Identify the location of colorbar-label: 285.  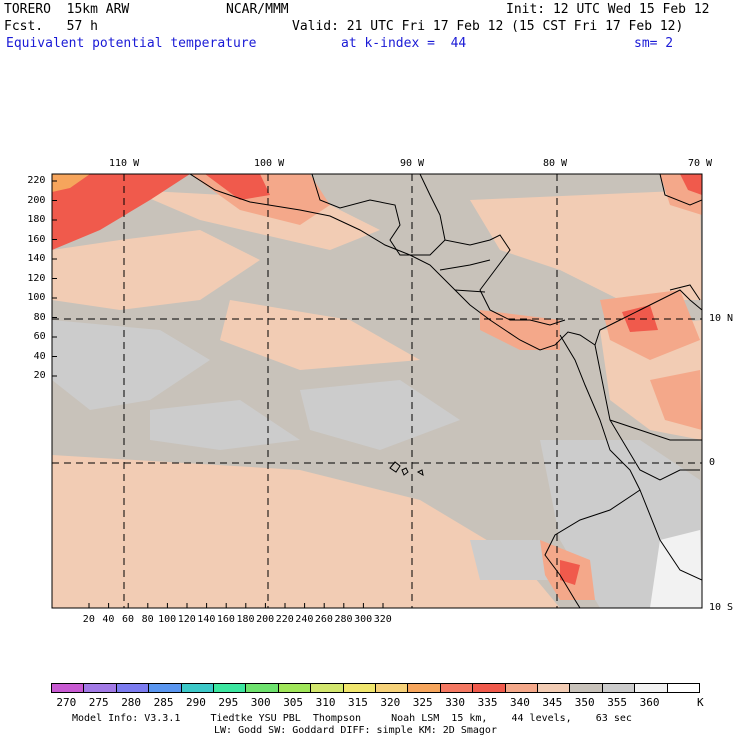
(163, 702).